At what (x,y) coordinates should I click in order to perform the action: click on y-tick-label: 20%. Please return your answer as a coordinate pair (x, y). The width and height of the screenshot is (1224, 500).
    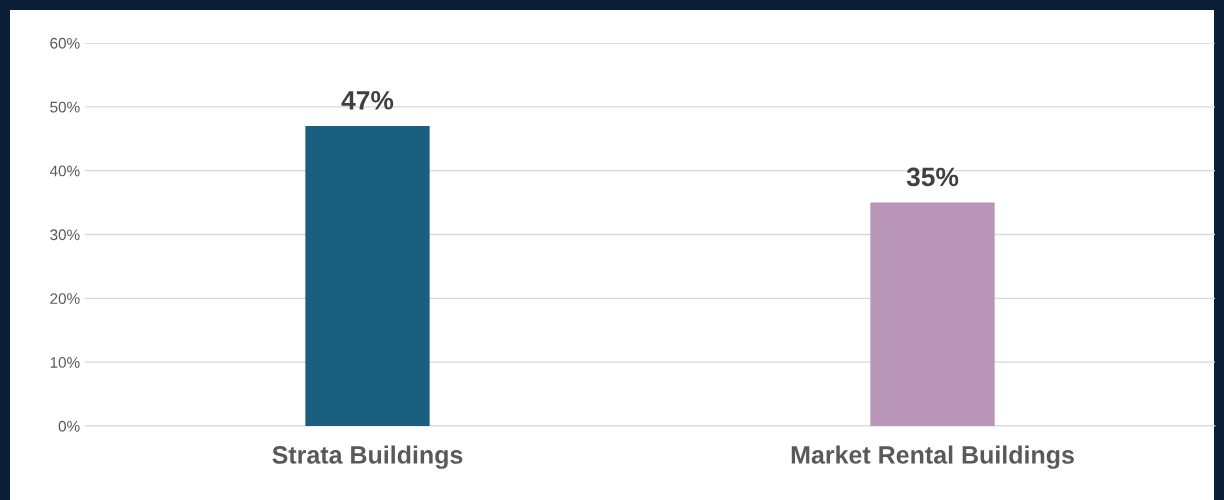
    Looking at the image, I should click on (65, 299).